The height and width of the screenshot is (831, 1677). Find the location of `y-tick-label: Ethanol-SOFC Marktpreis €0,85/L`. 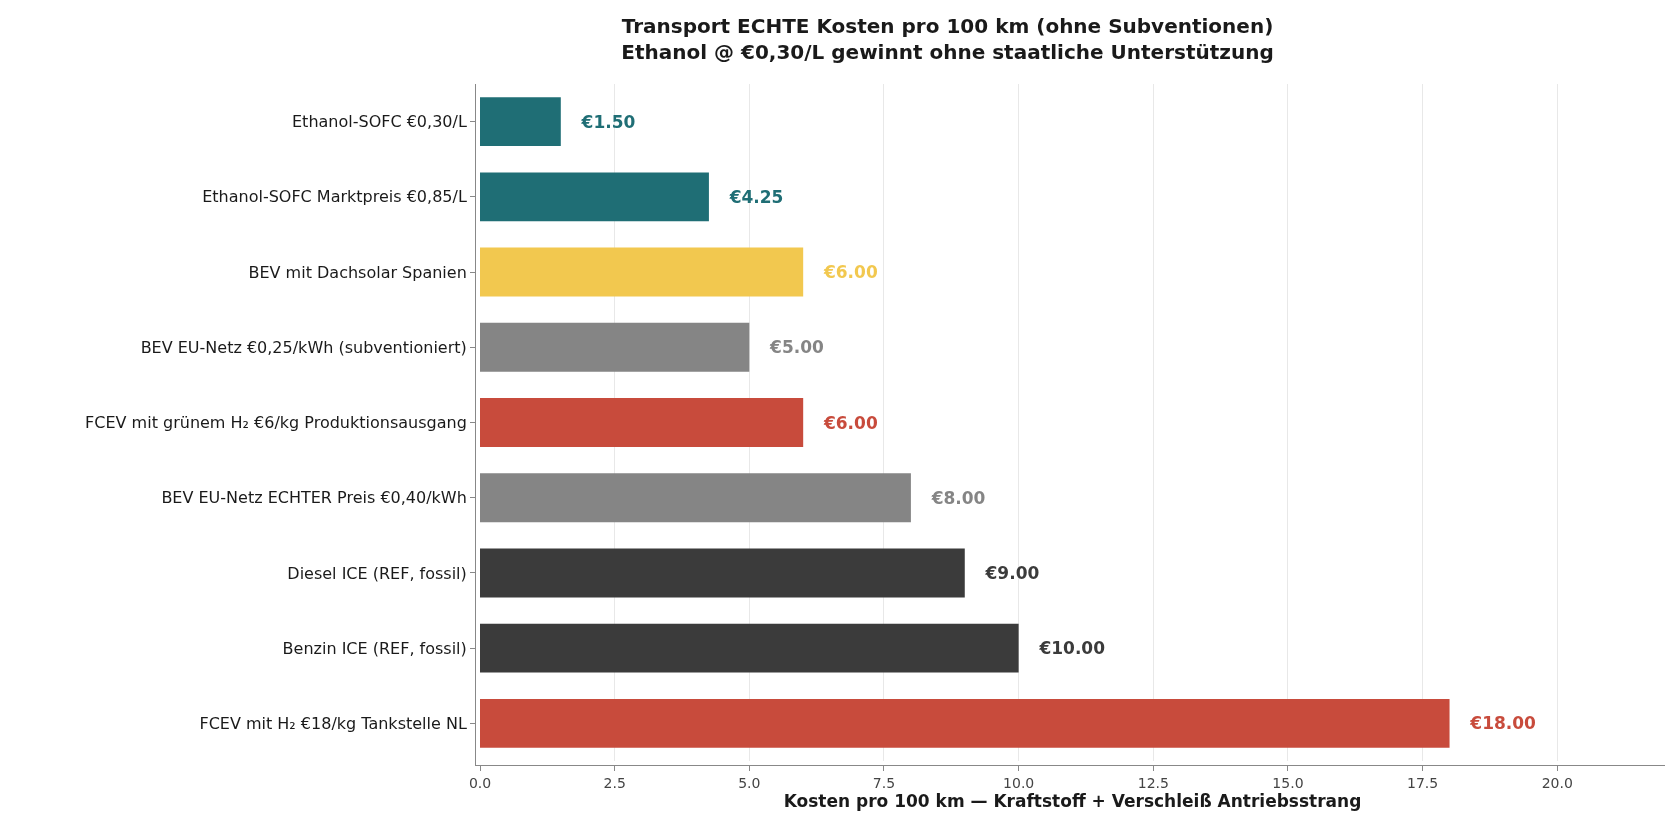

y-tick-label: Ethanol-SOFC Marktpreis €0,85/L is located at coordinates (334, 197).